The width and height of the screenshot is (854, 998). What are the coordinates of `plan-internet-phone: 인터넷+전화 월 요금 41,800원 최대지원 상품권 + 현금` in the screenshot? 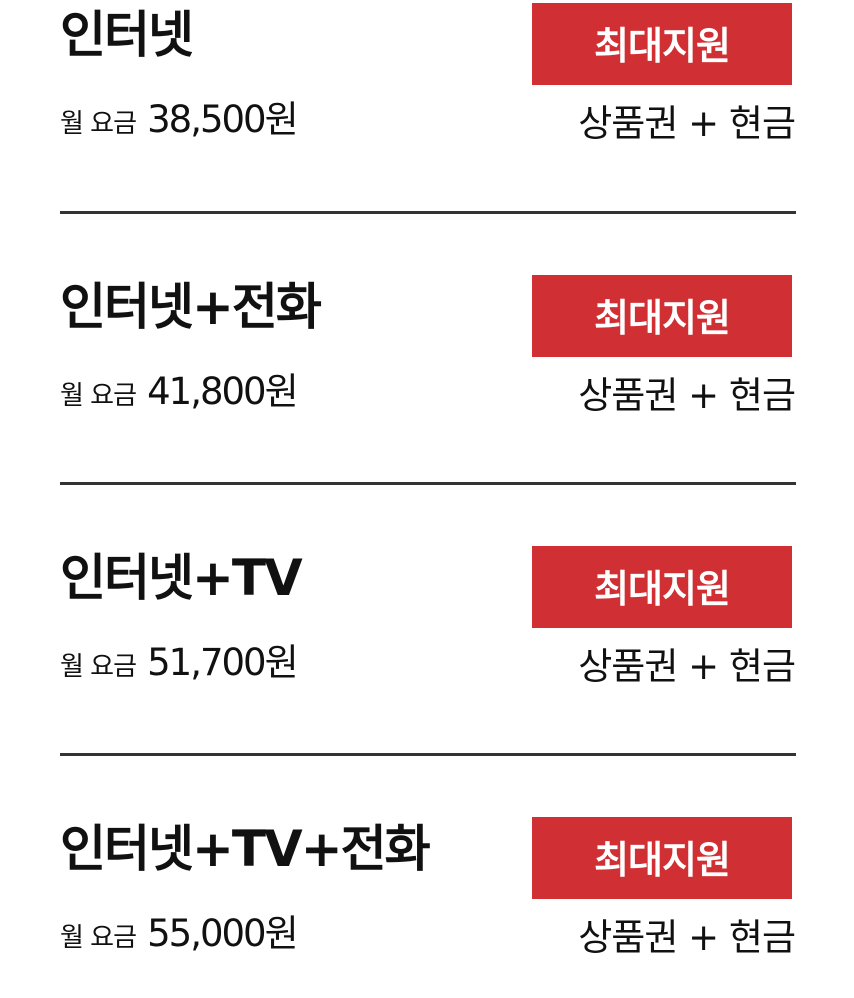 It's located at (428, 357).